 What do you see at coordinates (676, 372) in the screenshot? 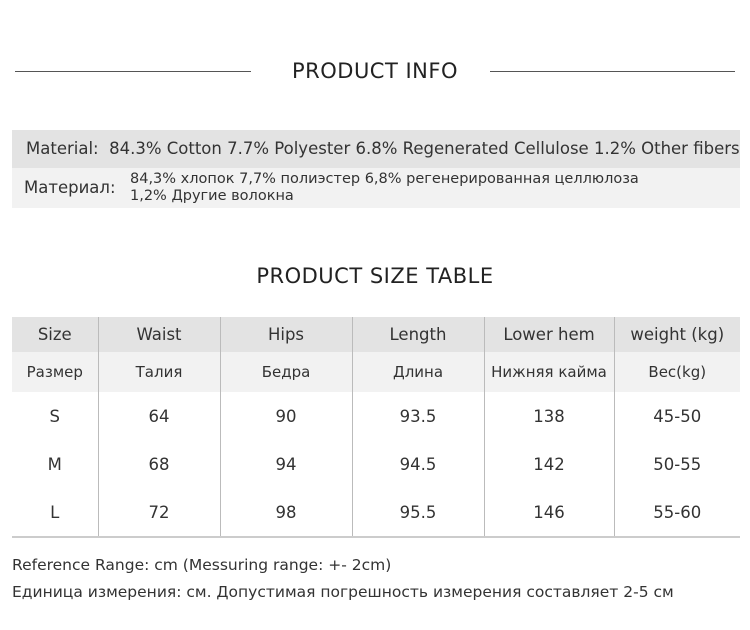
I see `table-cell: Вес(kg)` at bounding box center [676, 372].